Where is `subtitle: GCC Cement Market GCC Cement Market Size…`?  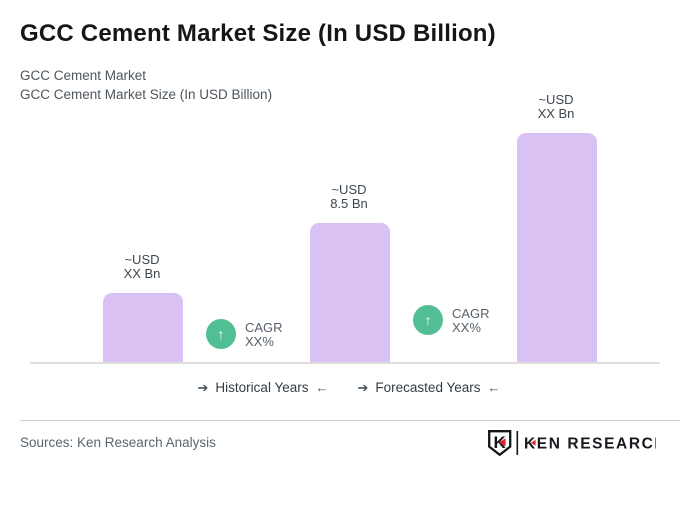 subtitle: GCC Cement Market GCC Cement Market Size… is located at coordinates (146, 85).